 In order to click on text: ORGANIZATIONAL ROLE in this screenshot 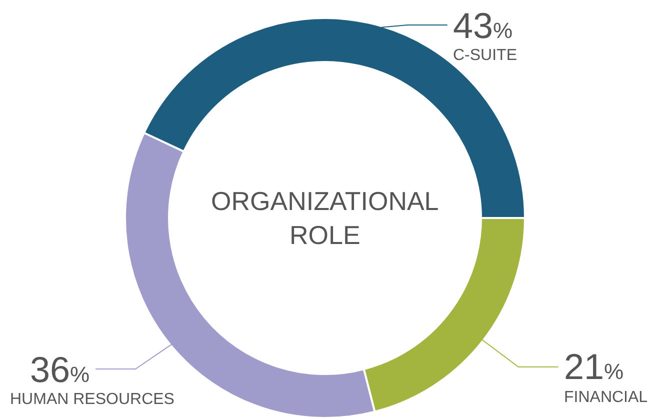, I will do `click(325, 218)`.